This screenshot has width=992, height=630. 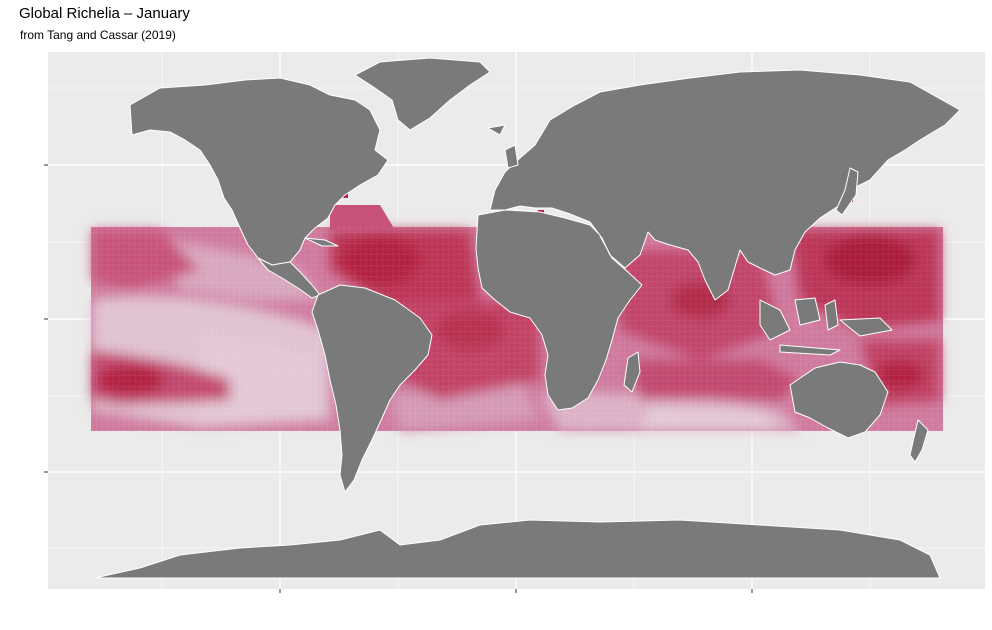 What do you see at coordinates (422, 94) in the screenshot?
I see `greenland` at bounding box center [422, 94].